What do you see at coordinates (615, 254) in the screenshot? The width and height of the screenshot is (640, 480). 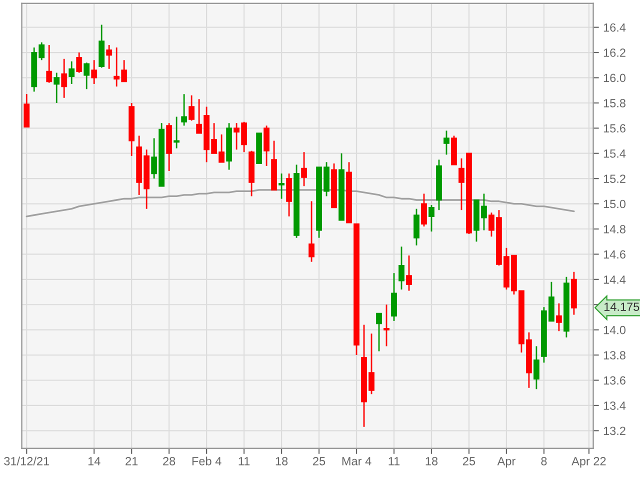 I see `y-tick-label: 14.6` at bounding box center [615, 254].